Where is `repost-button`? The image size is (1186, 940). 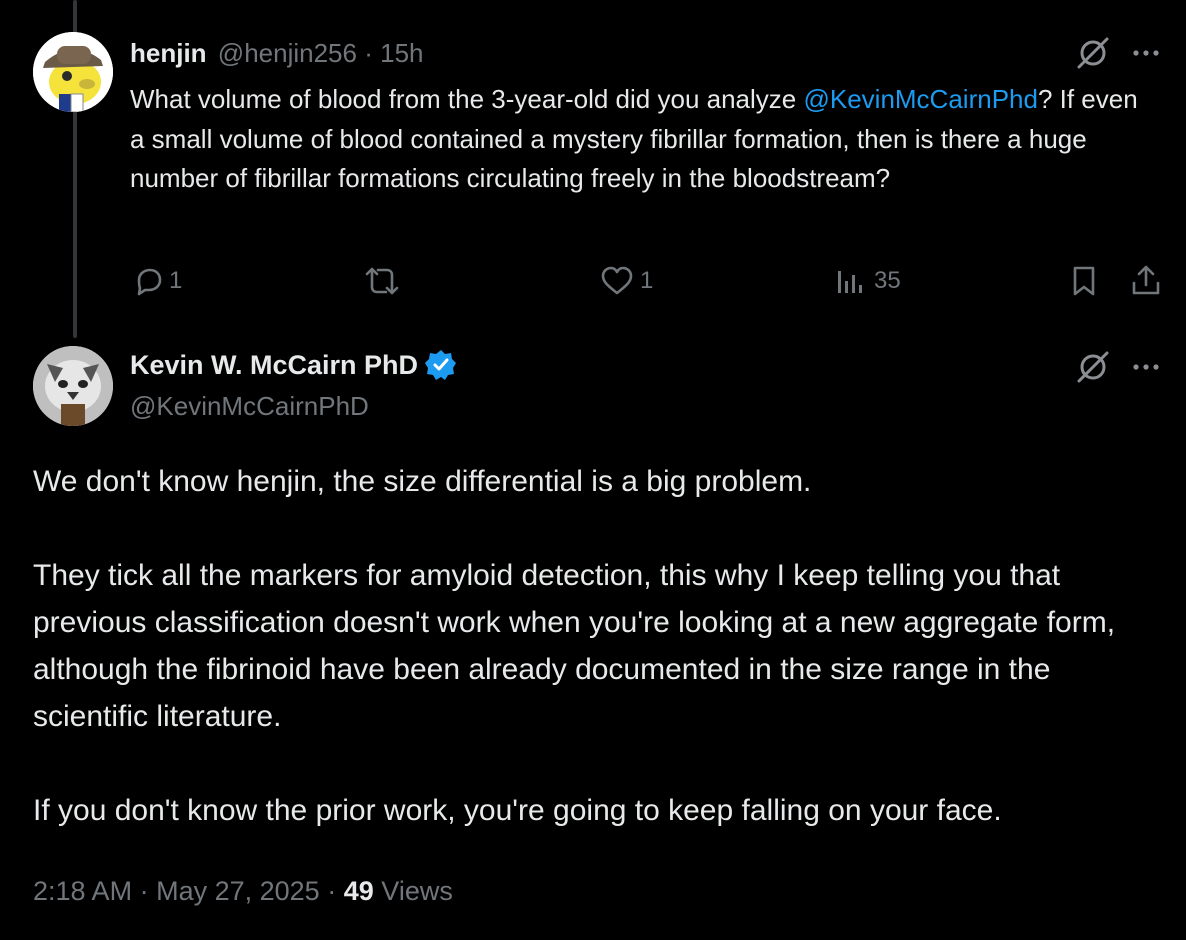 repost-button is located at coordinates (384, 281).